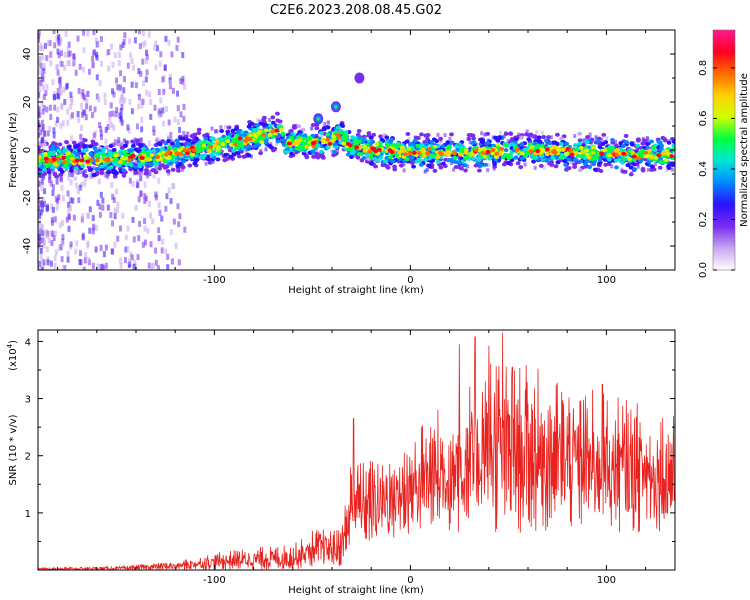 This screenshot has width=750, height=600. What do you see at coordinates (28, 342) in the screenshot?
I see `y-tick-label: 4` at bounding box center [28, 342].